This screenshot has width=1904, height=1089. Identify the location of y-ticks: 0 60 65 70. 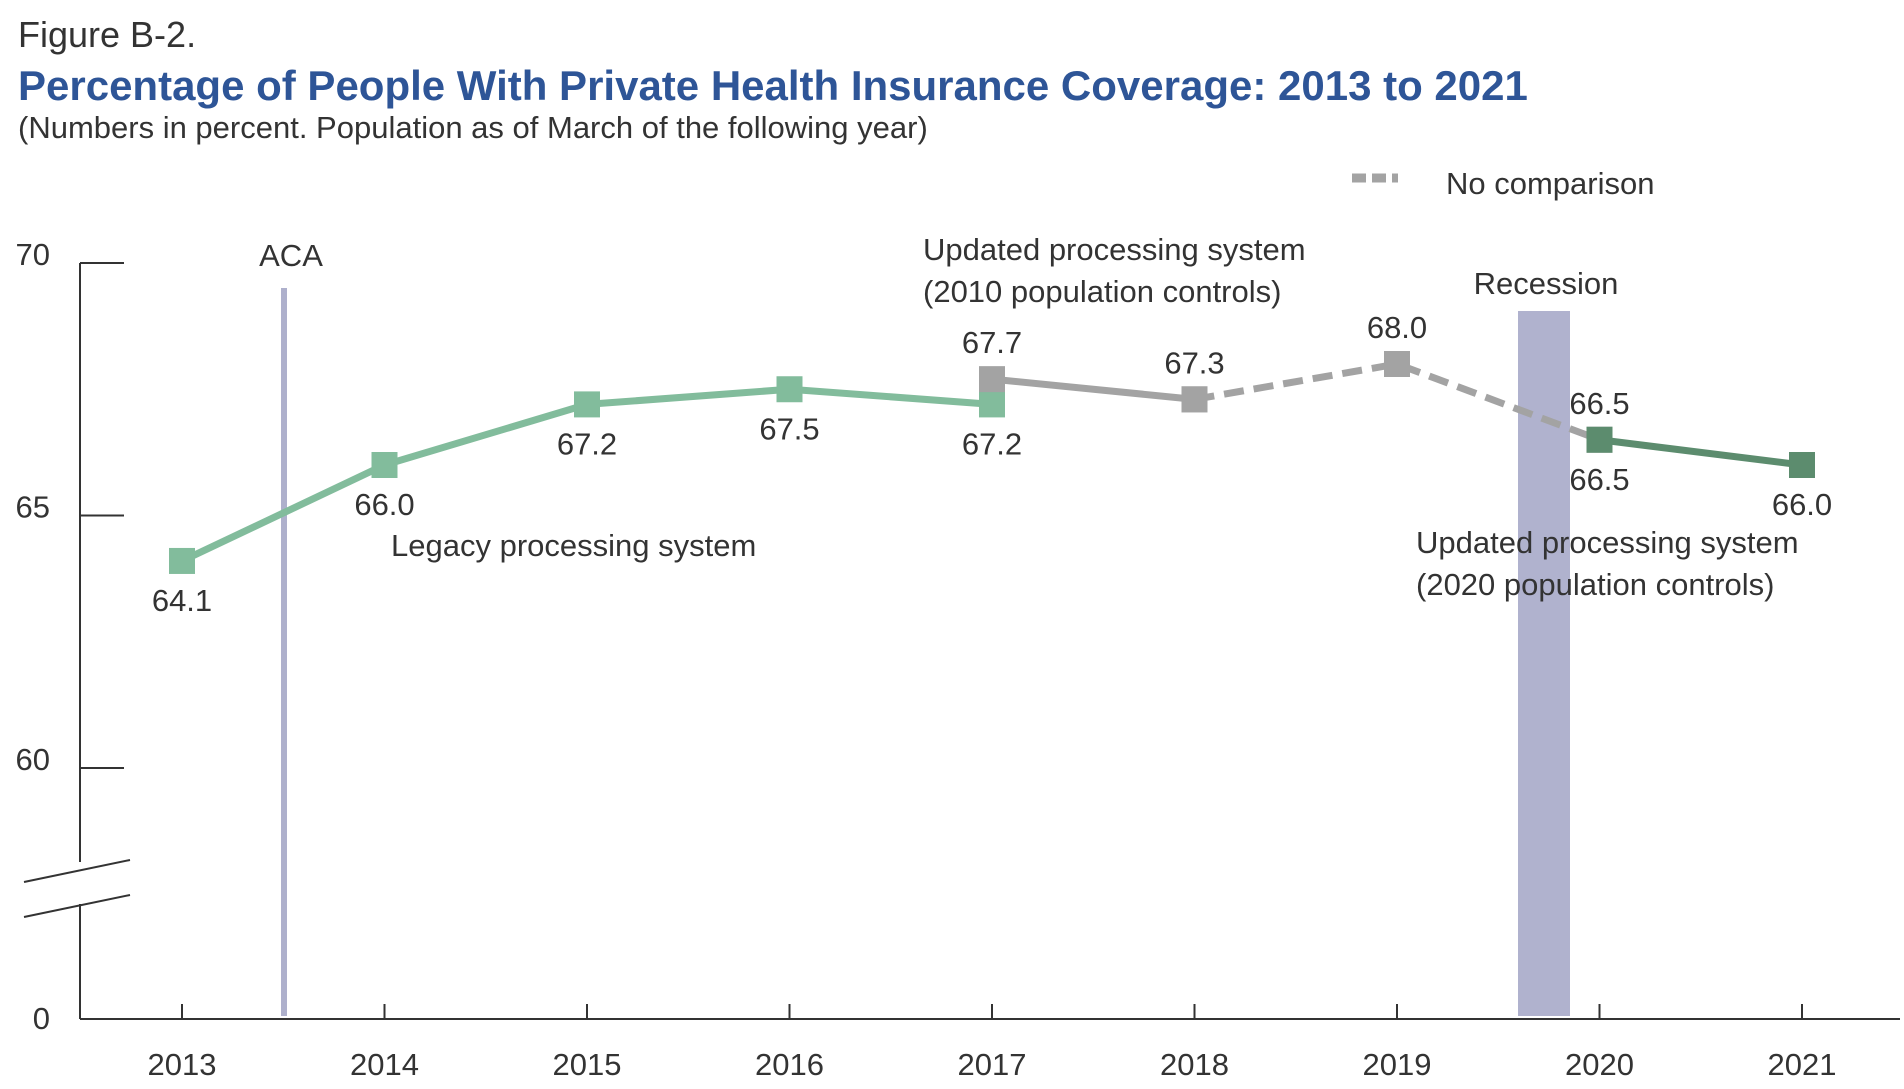
(70, 636).